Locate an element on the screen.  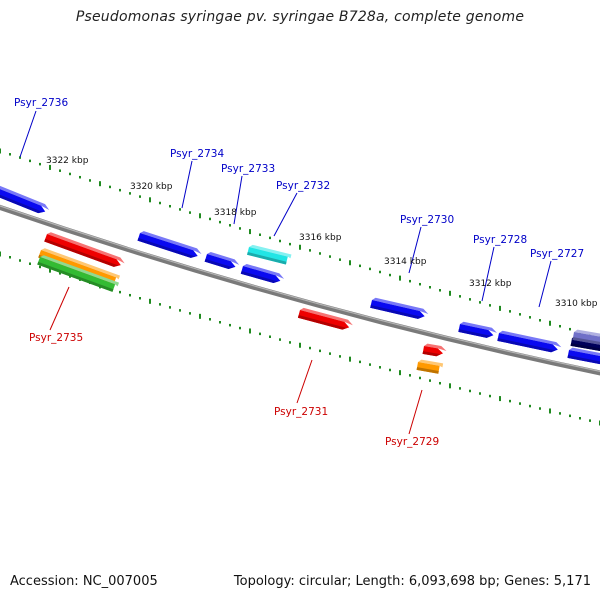
scale-label: 3314 kbp is located at coordinates (405, 262).